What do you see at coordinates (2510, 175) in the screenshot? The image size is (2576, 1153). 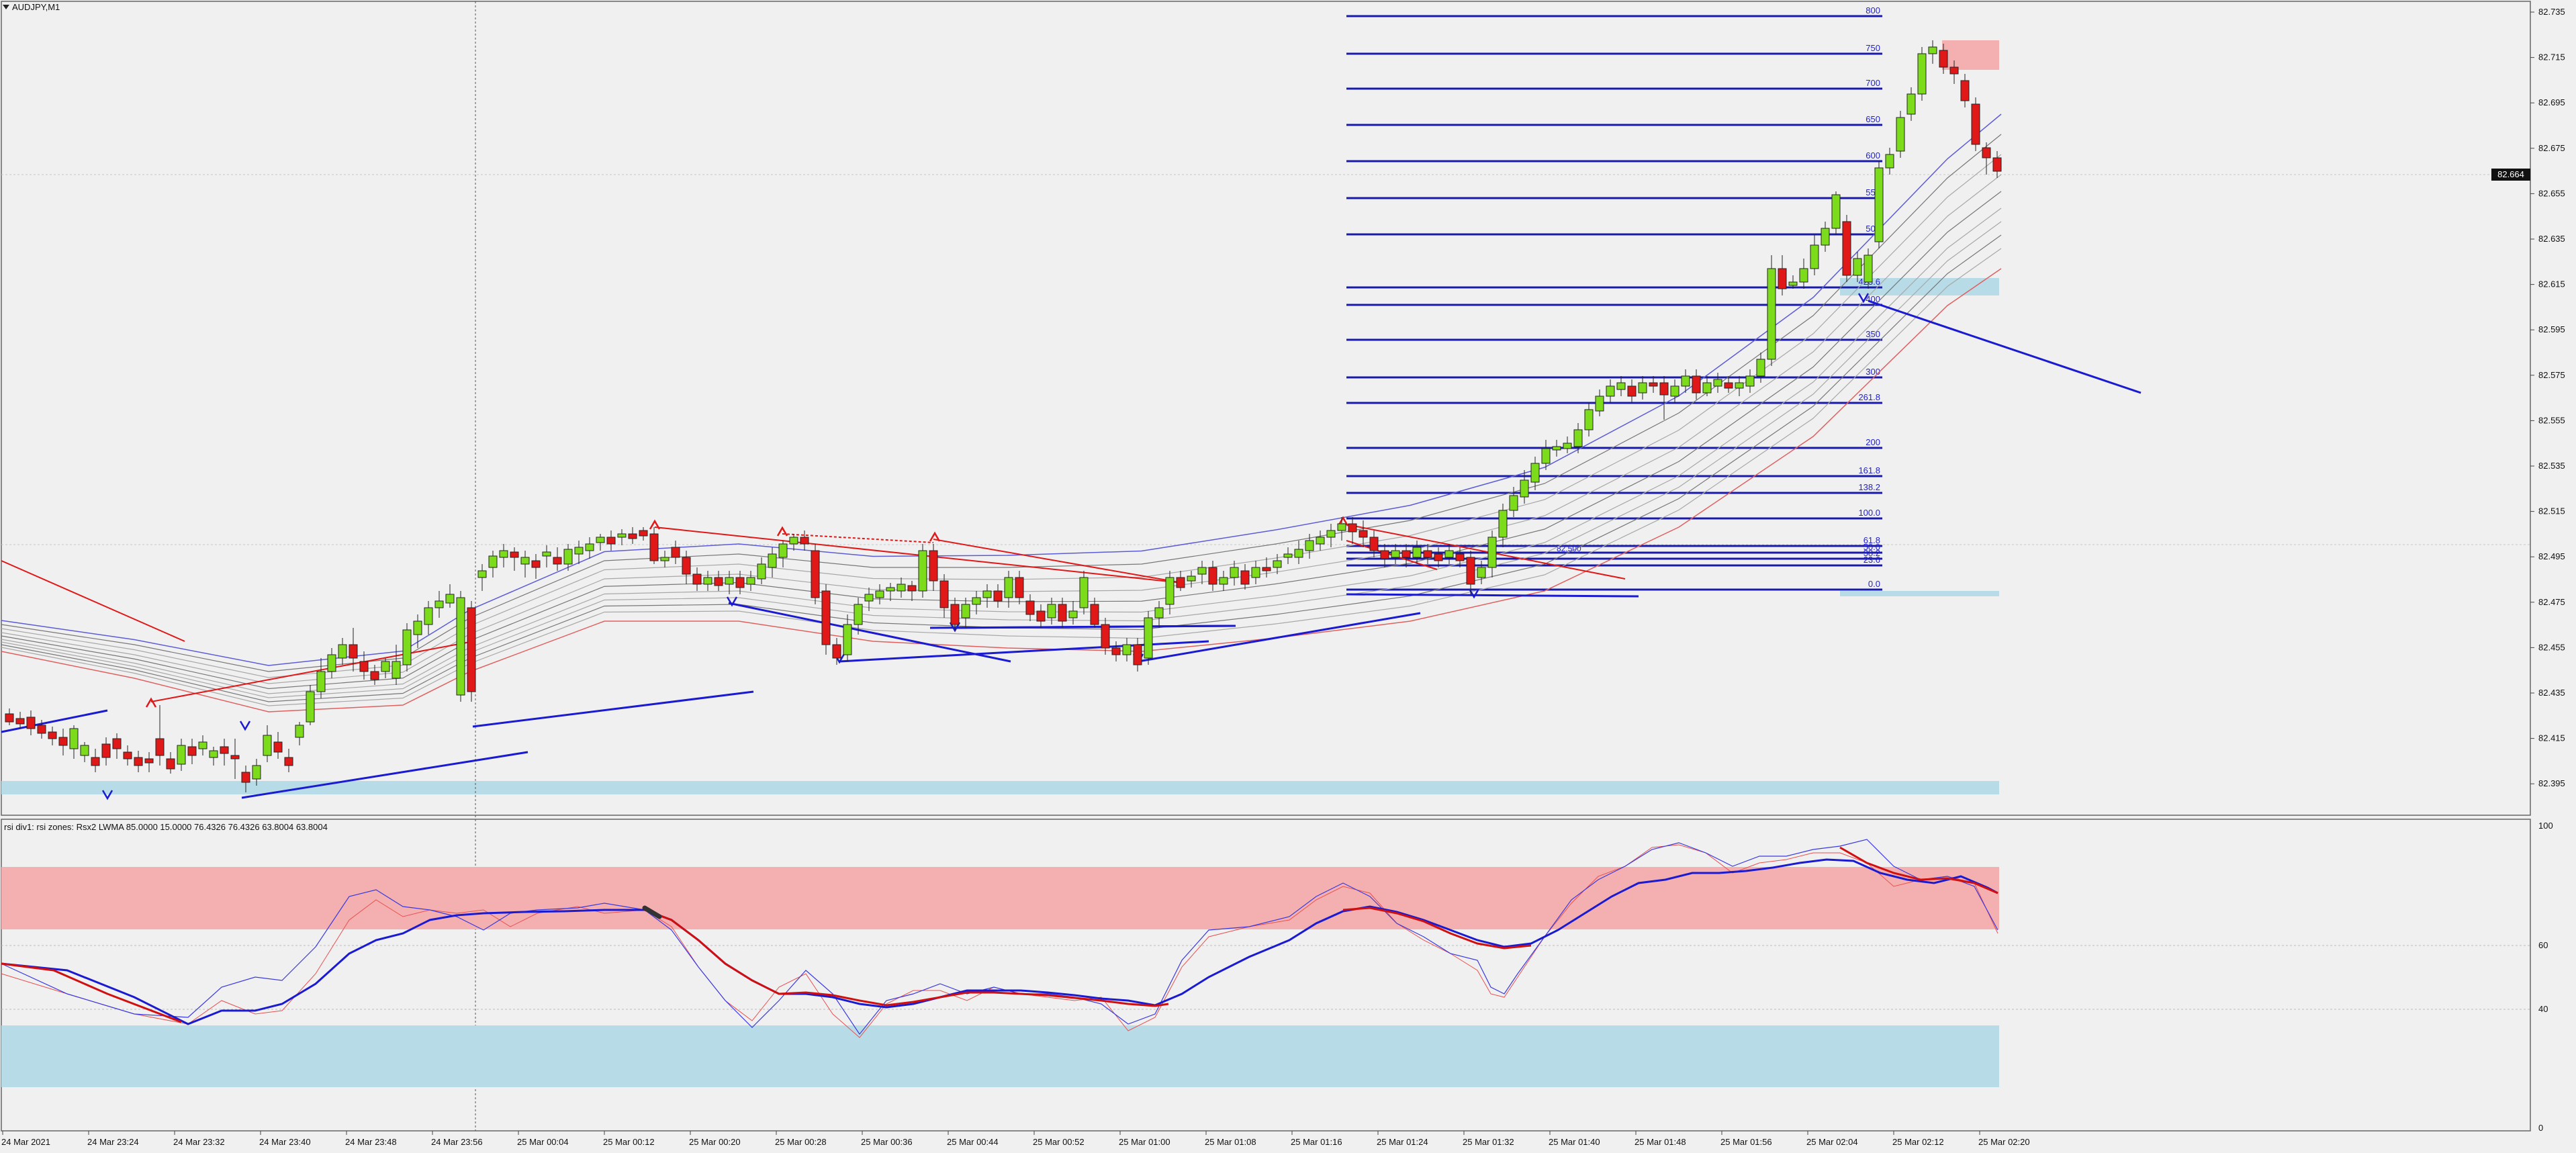 I see `current-price-tag: 82.664` at bounding box center [2510, 175].